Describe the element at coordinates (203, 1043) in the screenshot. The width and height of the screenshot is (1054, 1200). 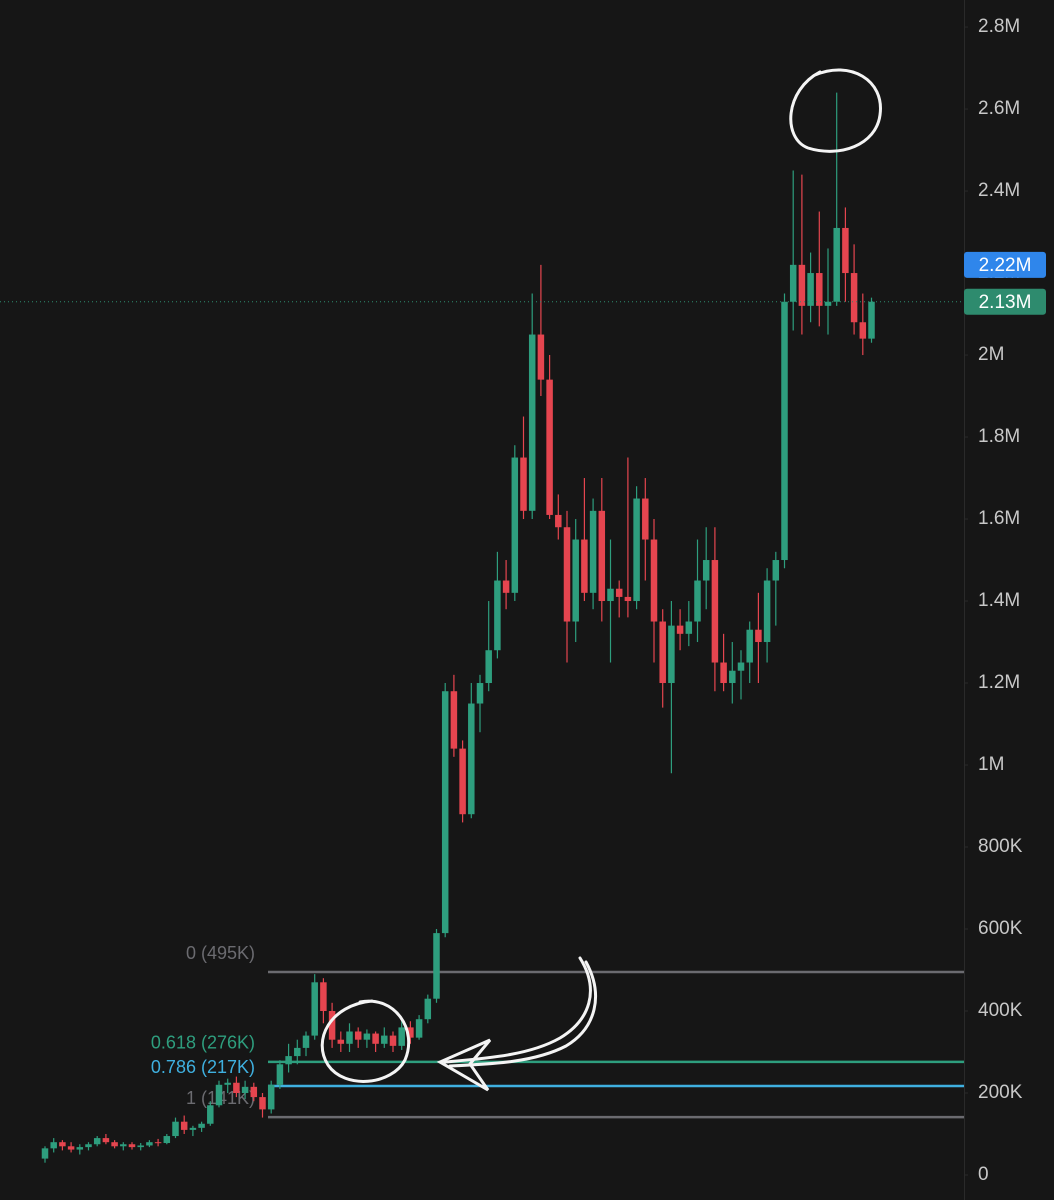
I see `fib-level-label: 0.618 (276K)` at that location.